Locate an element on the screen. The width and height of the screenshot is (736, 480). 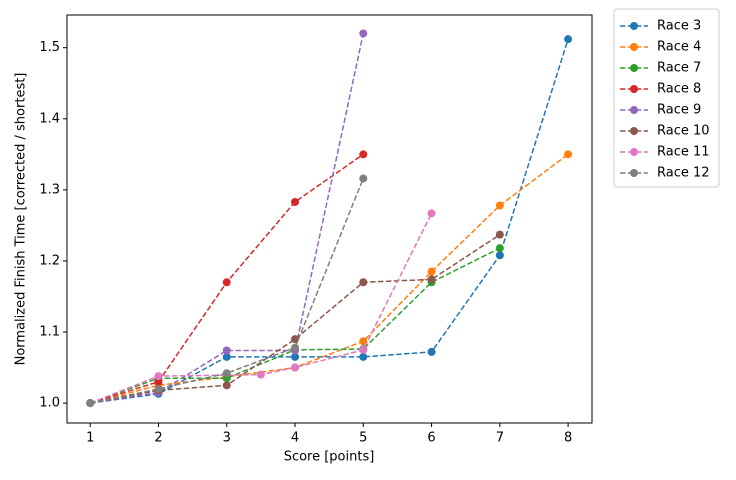
x-tick-label: 3 is located at coordinates (227, 438).